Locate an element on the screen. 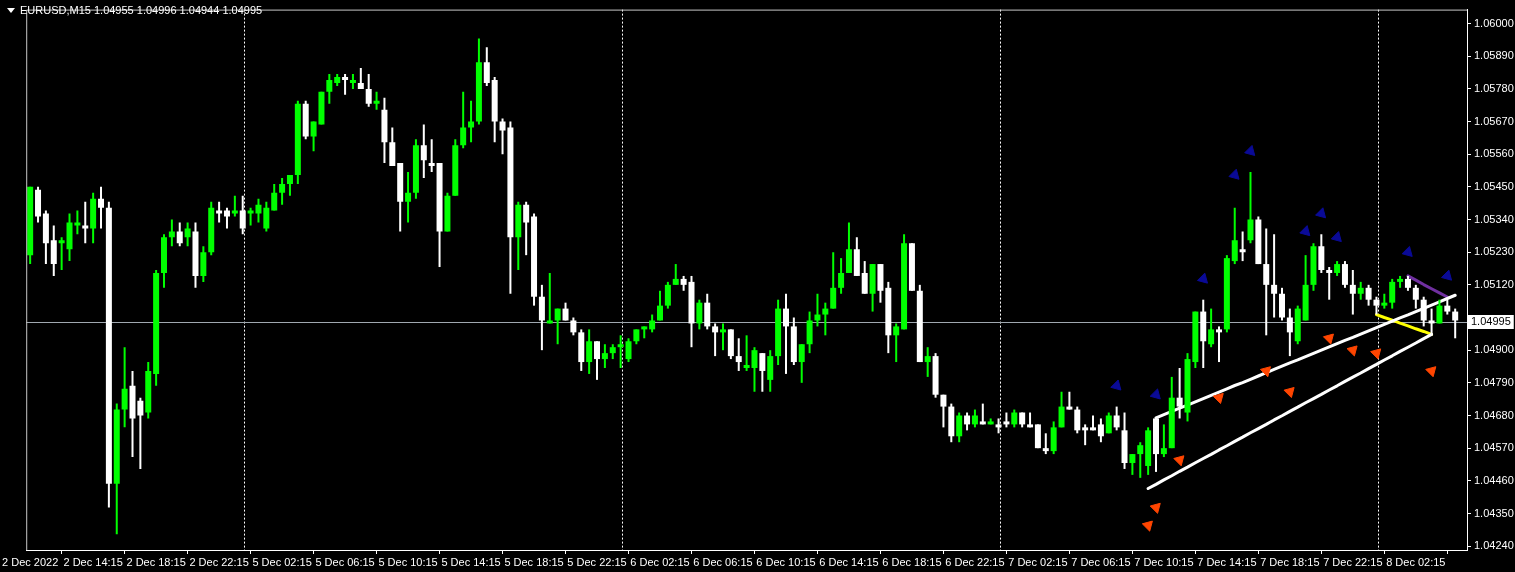 The width and height of the screenshot is (1515, 572). x-tick-label: 5 Dec 10:15 is located at coordinates (408, 561).